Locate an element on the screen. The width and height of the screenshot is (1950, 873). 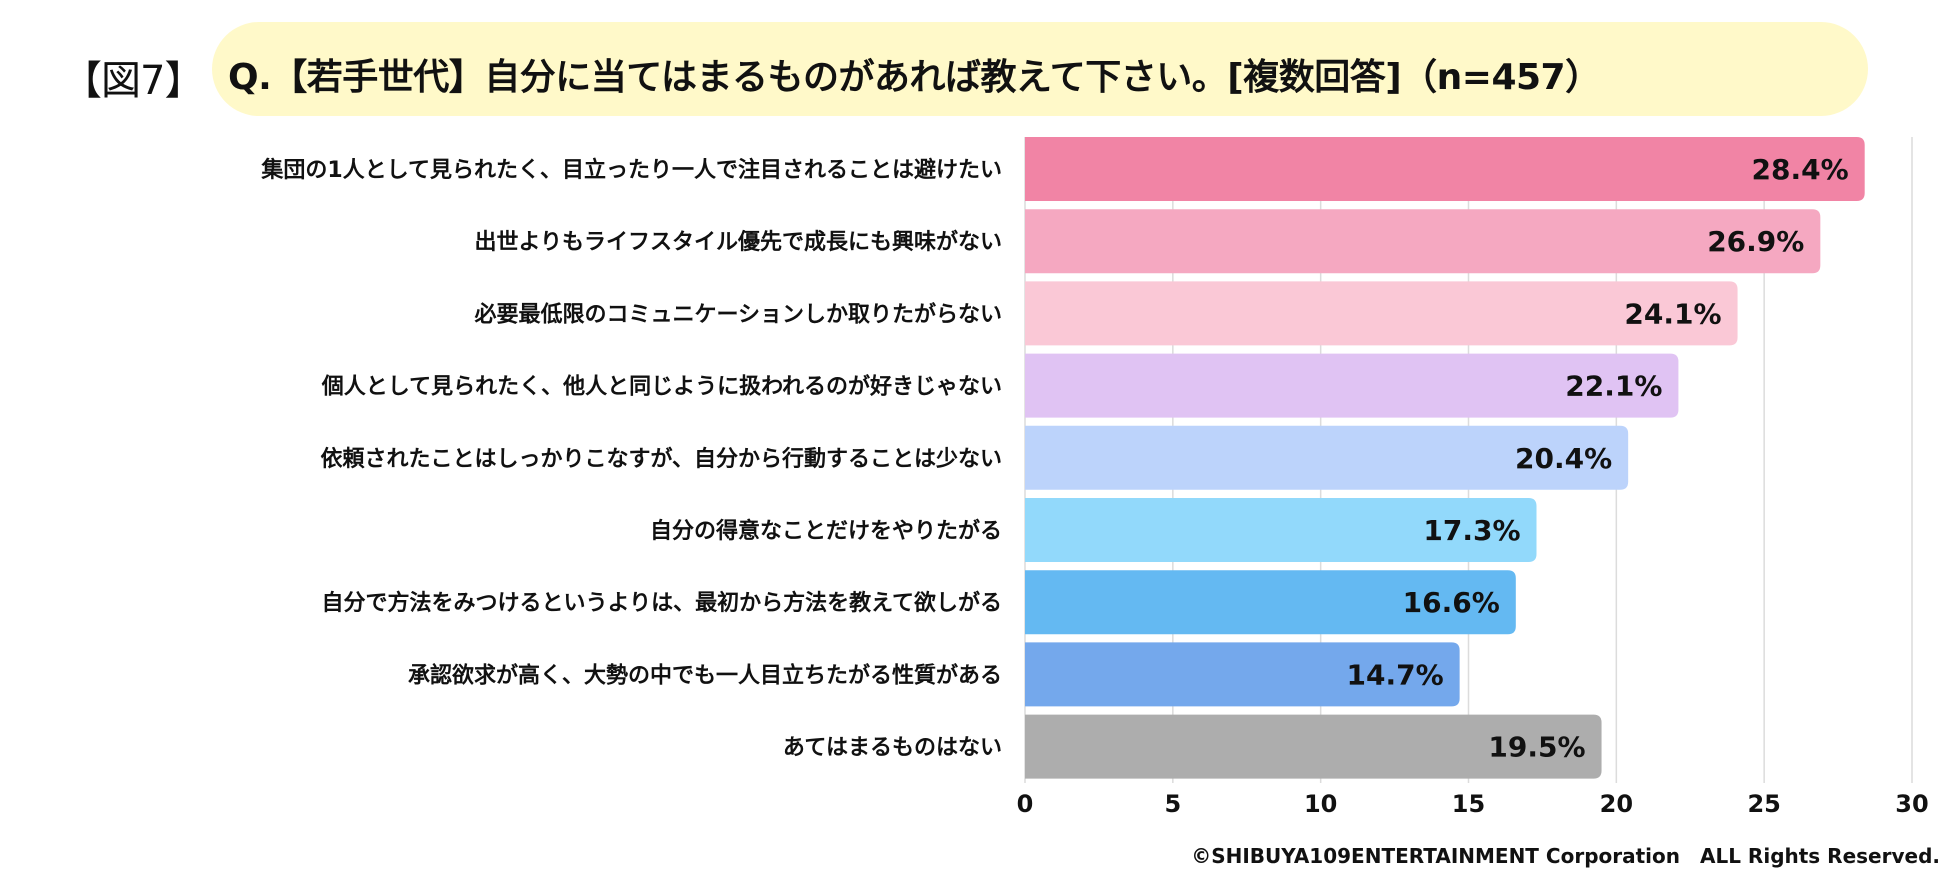
x-tick-label-4: 20 is located at coordinates (1616, 804).